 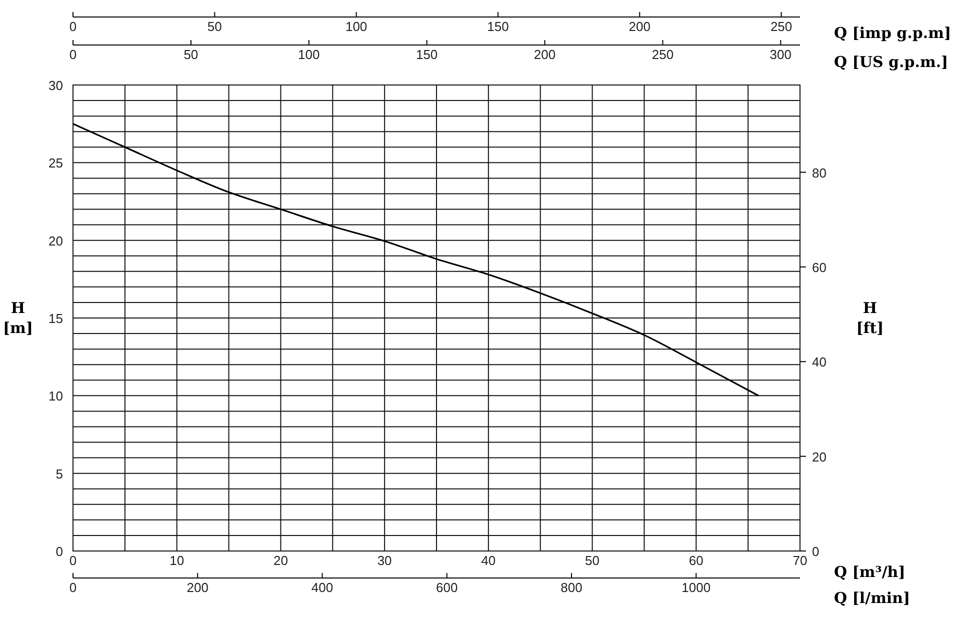 I want to click on x-tick-label: 40, so click(x=488, y=560).